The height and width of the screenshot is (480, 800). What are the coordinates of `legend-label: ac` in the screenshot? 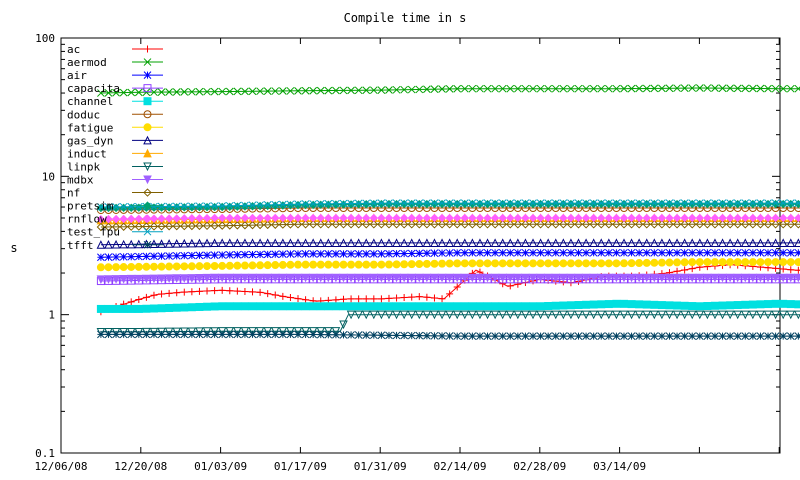 It's located at (73, 49).